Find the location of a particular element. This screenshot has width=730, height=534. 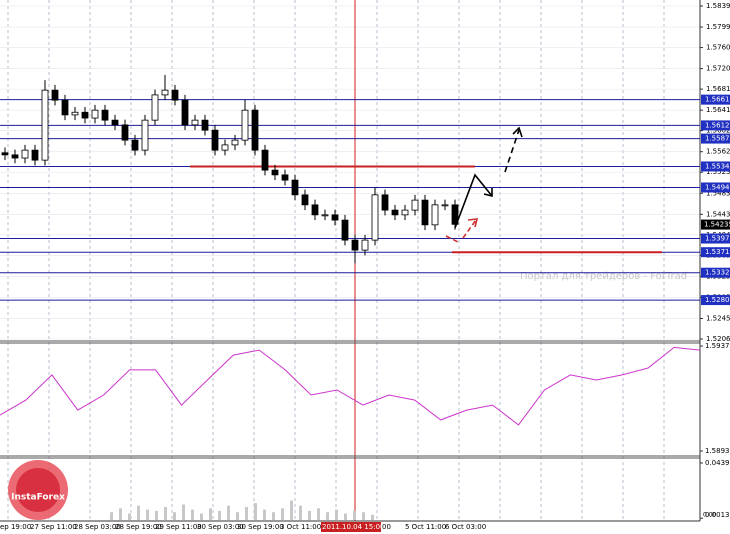

y-tick-label: 1.56810 is located at coordinates (718, 89).